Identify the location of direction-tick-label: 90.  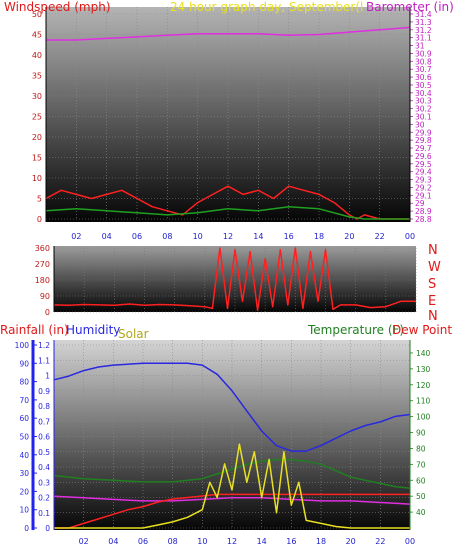
(45, 296).